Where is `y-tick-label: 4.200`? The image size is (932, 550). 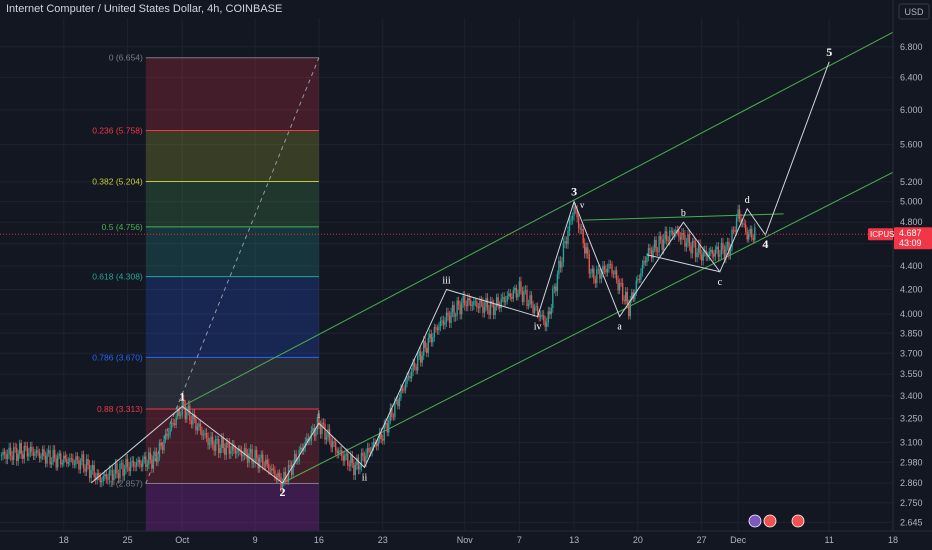
y-tick-label: 4.200 is located at coordinates (911, 289).